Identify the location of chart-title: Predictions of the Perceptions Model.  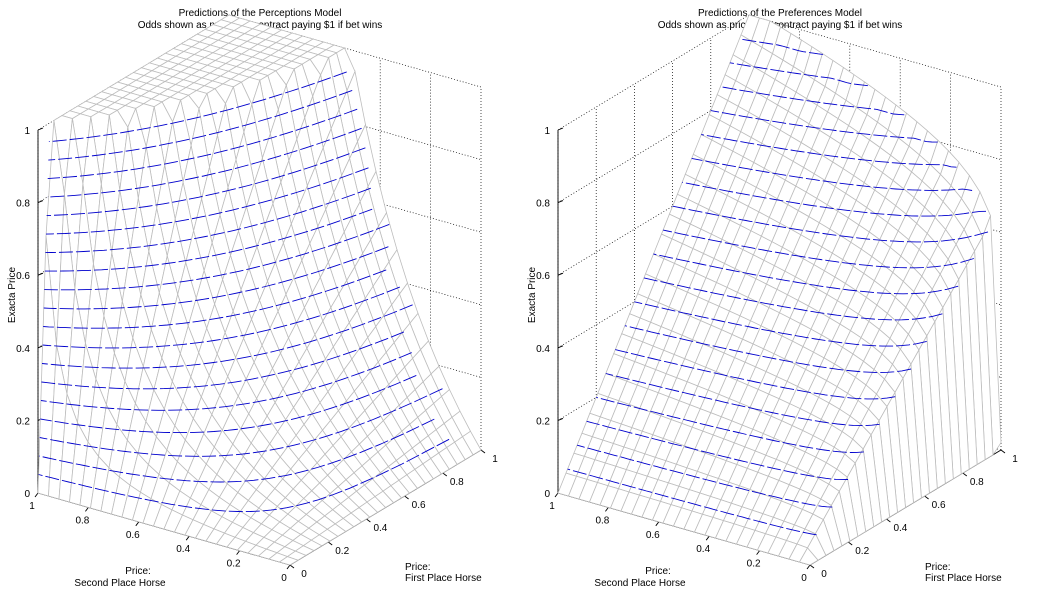
(260, 13).